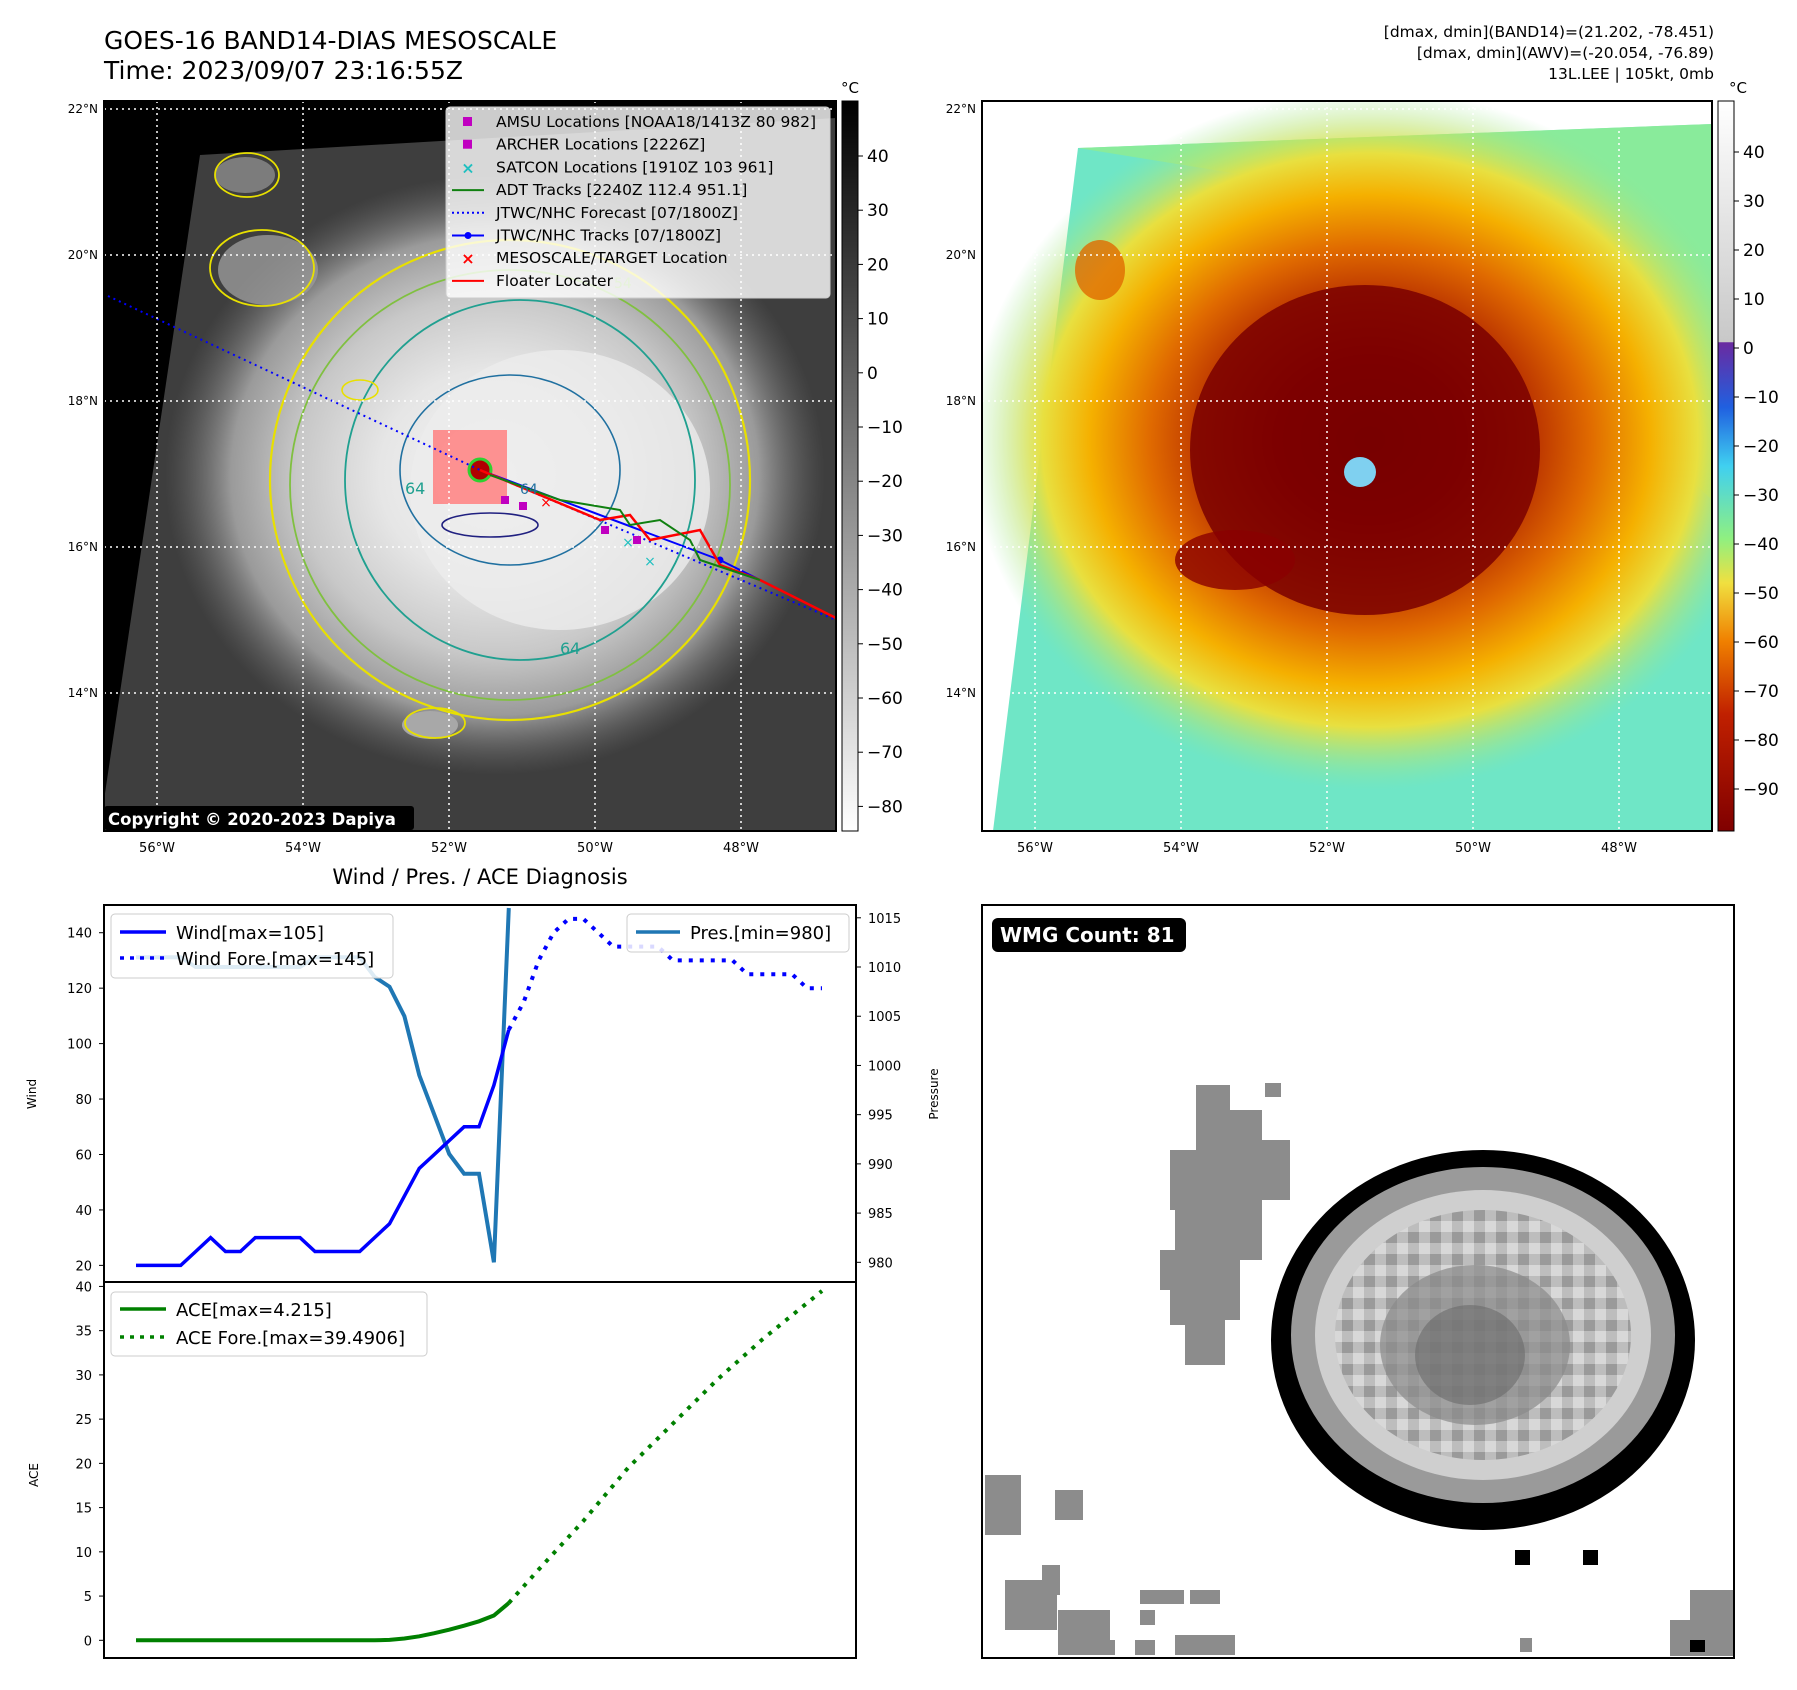 The image size is (1797, 1690). I want to click on axis-tick-label: 30, so click(83, 1376).